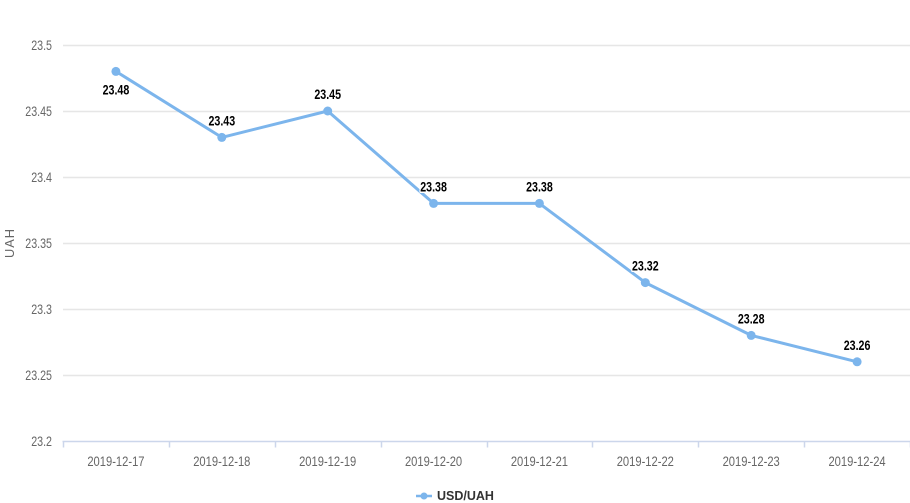 The image size is (910, 503). I want to click on x-tick-label: 2019-12-22, so click(645, 461).